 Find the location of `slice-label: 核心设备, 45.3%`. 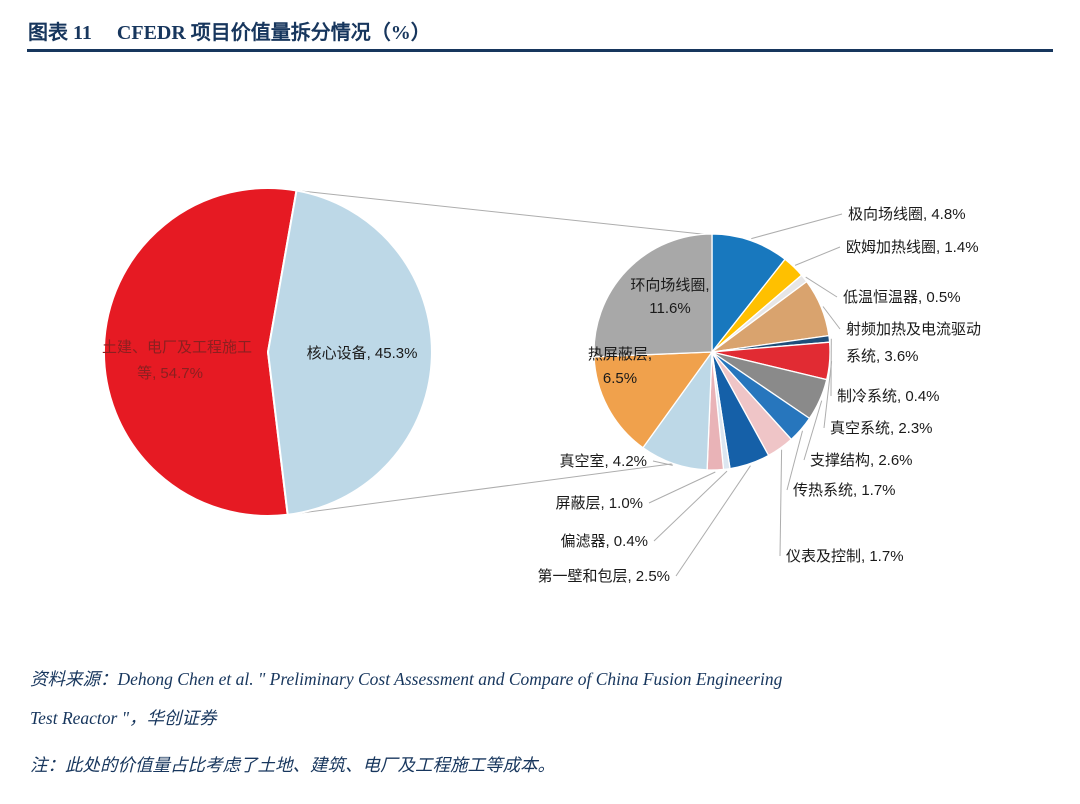

slice-label: 核心设备, 45.3% is located at coordinates (362, 353).